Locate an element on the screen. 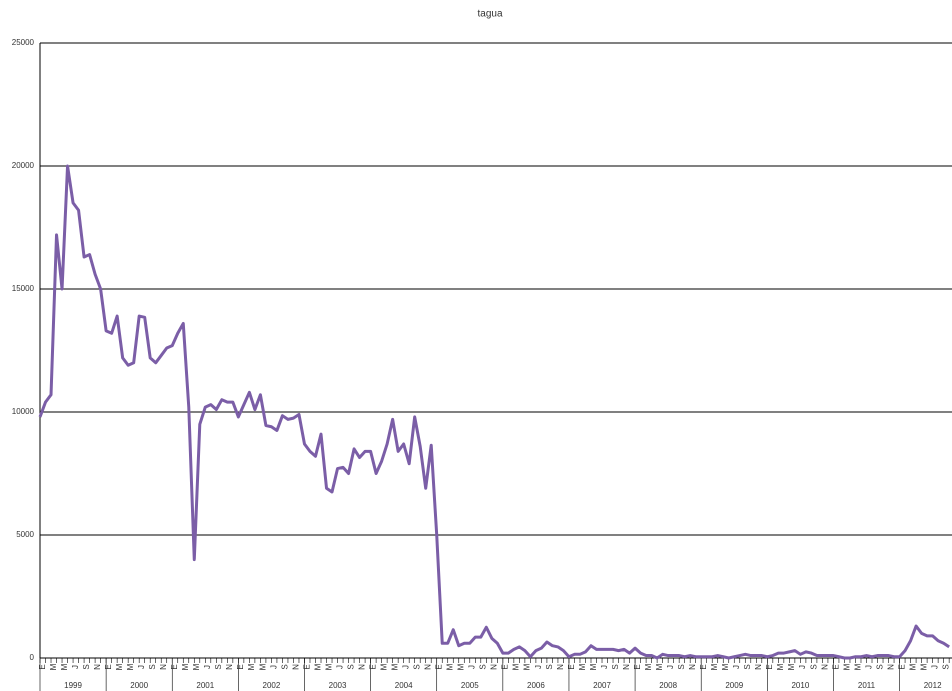  year-label: 1999 is located at coordinates (73, 685).